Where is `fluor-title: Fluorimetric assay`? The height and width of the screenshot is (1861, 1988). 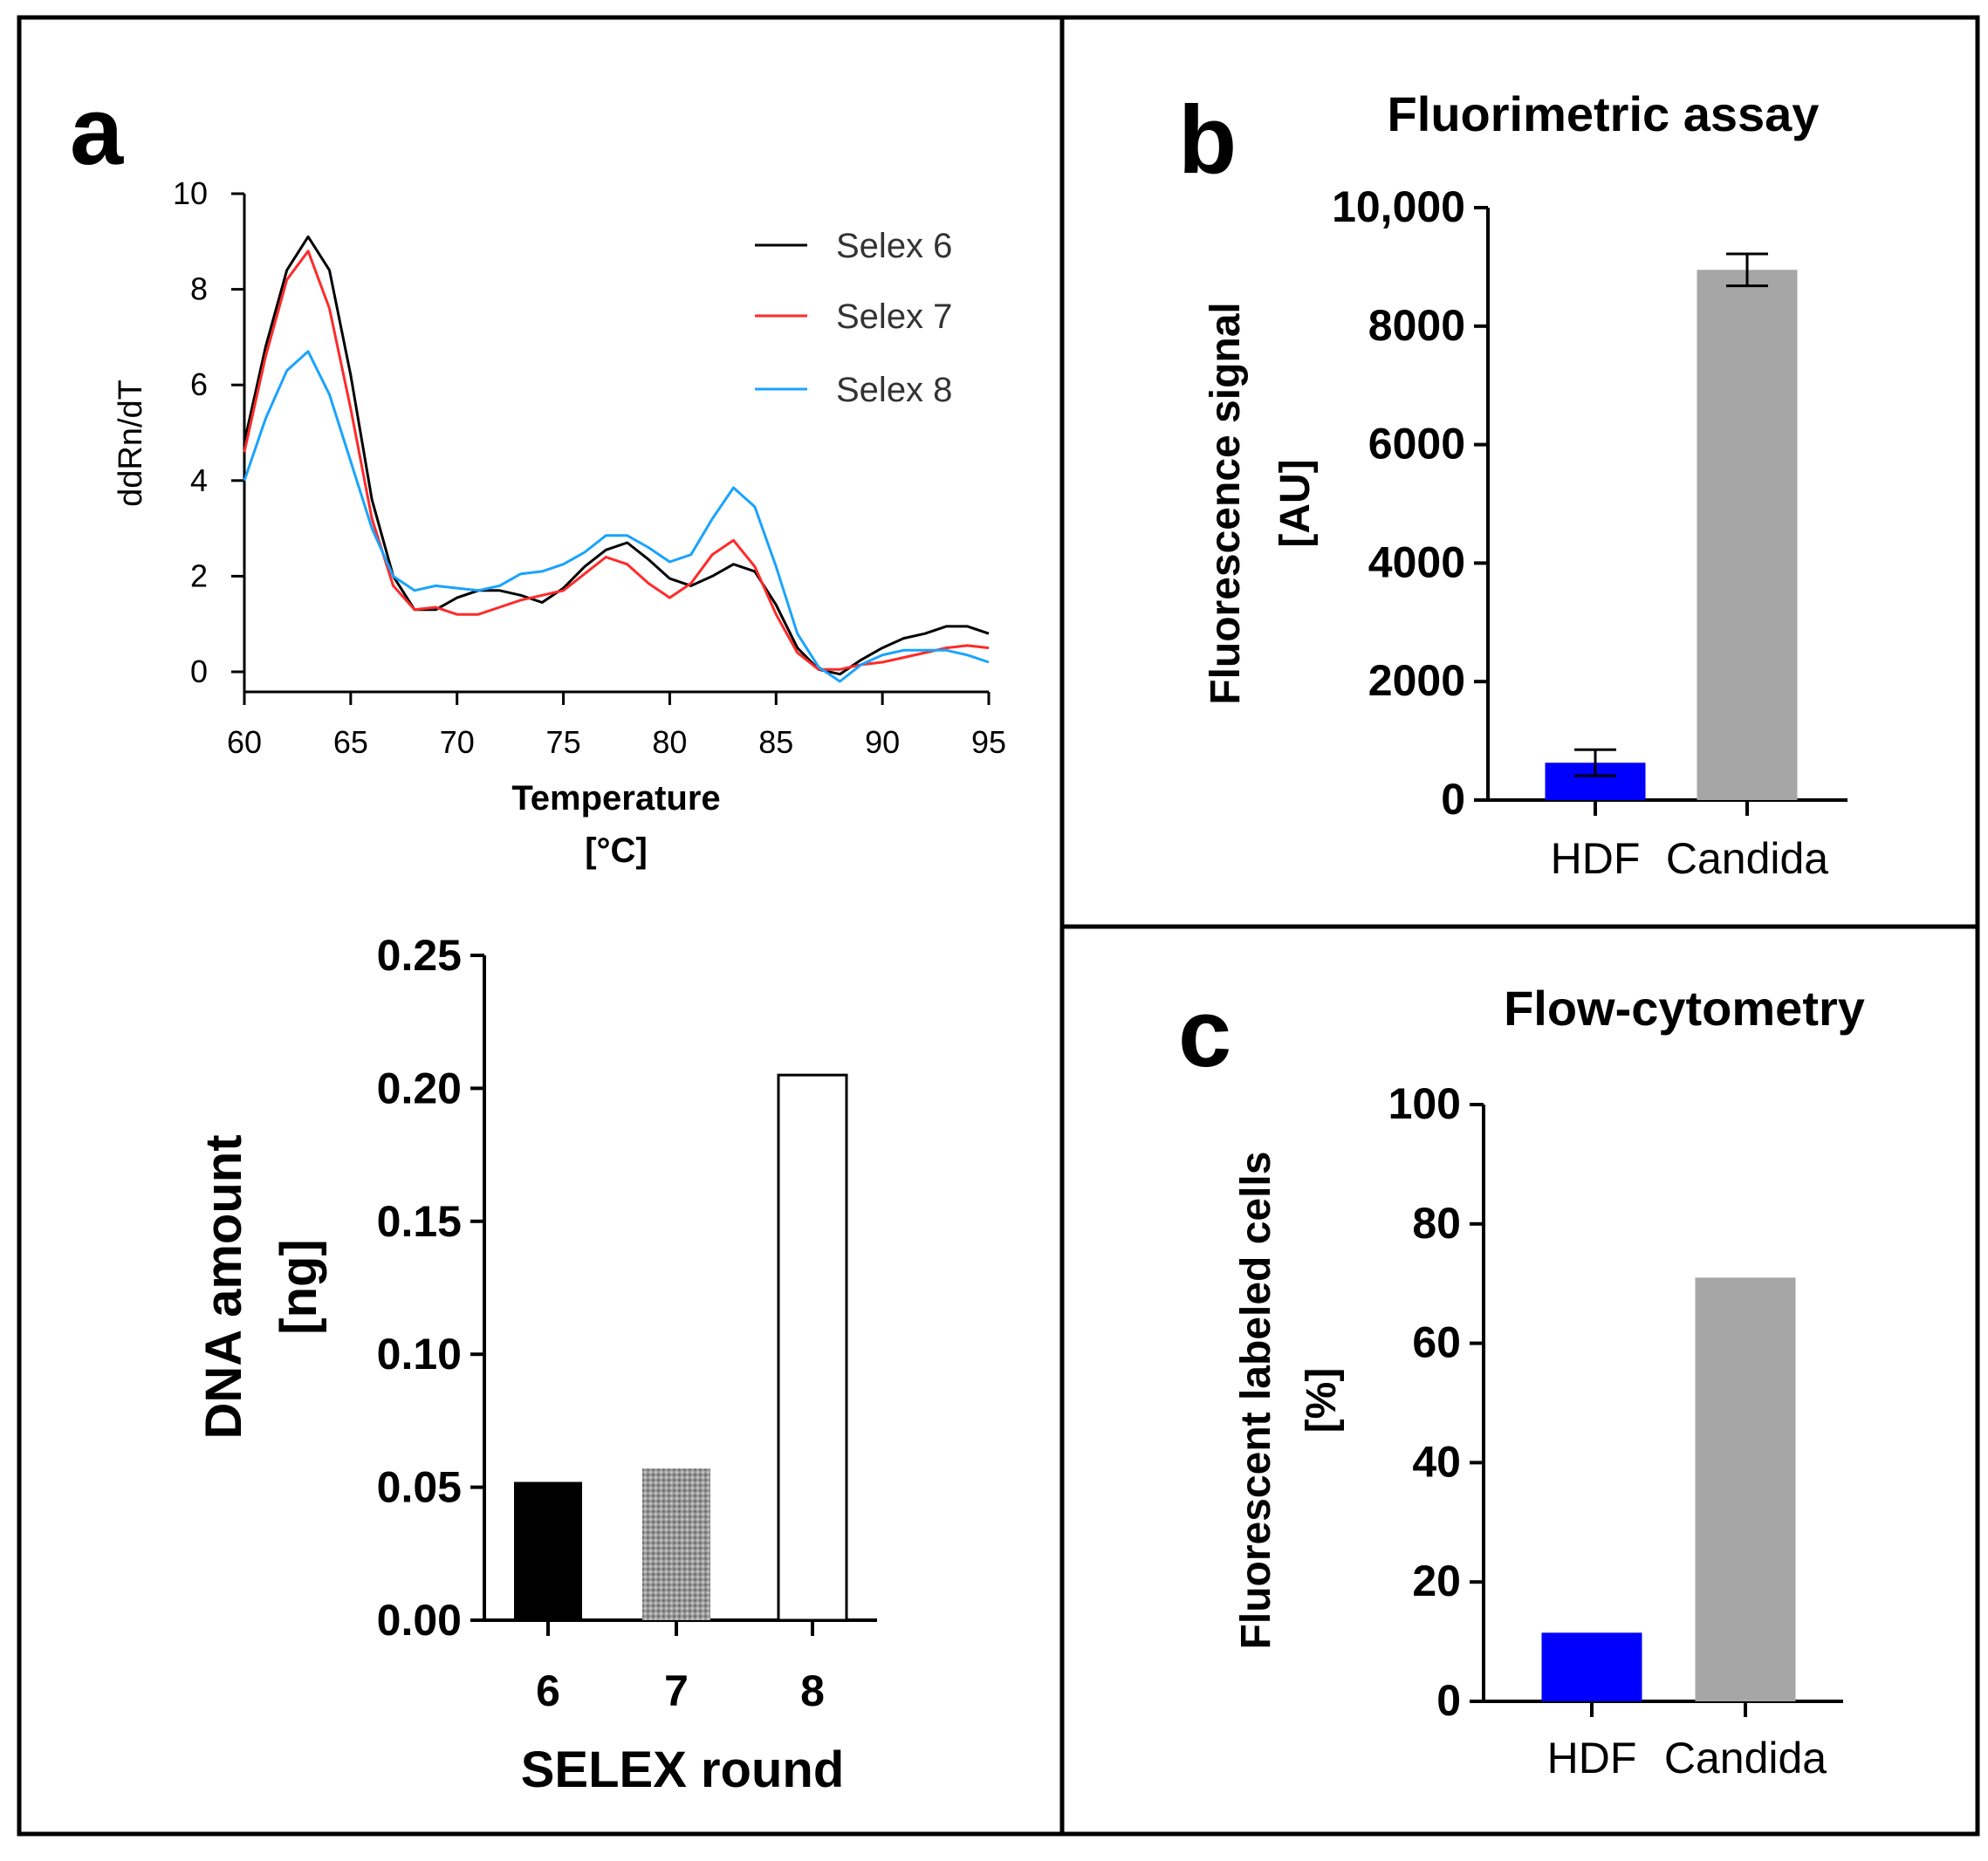 fluor-title: Fluorimetric assay is located at coordinates (1604, 113).